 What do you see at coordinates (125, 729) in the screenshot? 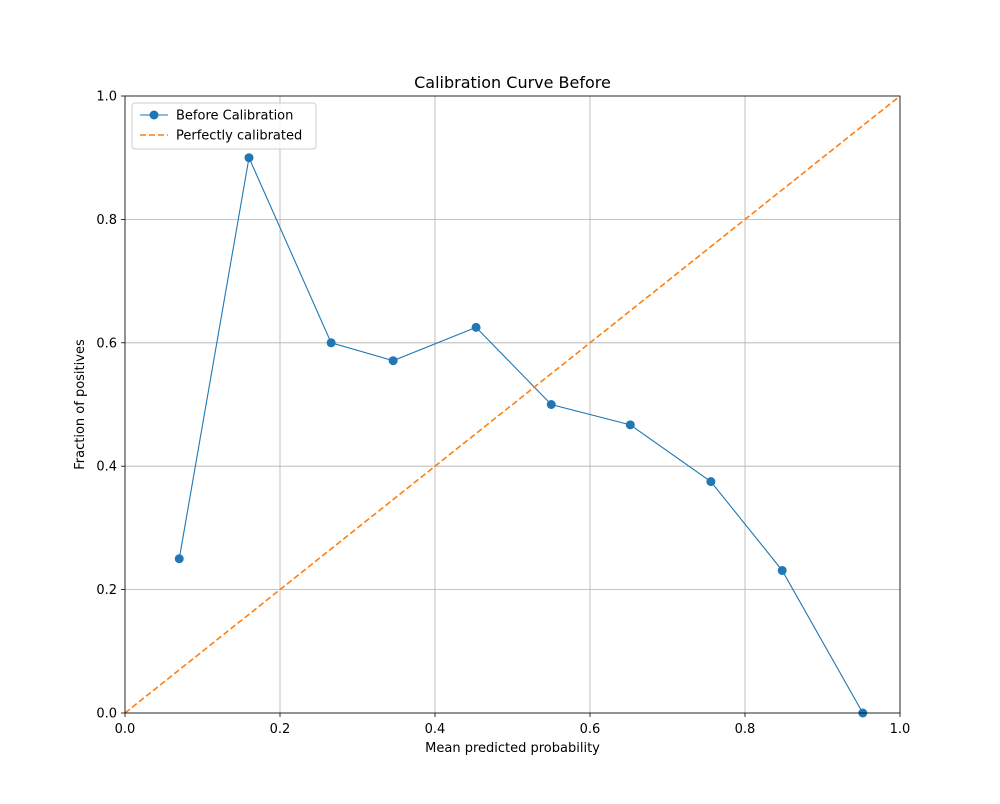
I see `x-tick-label: 0.0` at bounding box center [125, 729].